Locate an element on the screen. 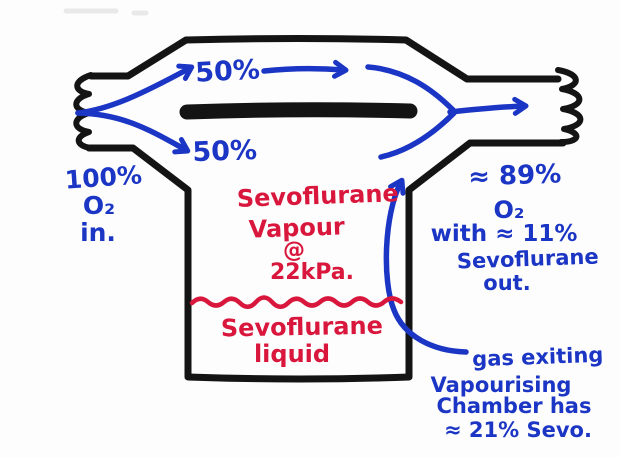 The width and height of the screenshot is (620, 457). liquid-surface-wavy-line is located at coordinates (296, 302).